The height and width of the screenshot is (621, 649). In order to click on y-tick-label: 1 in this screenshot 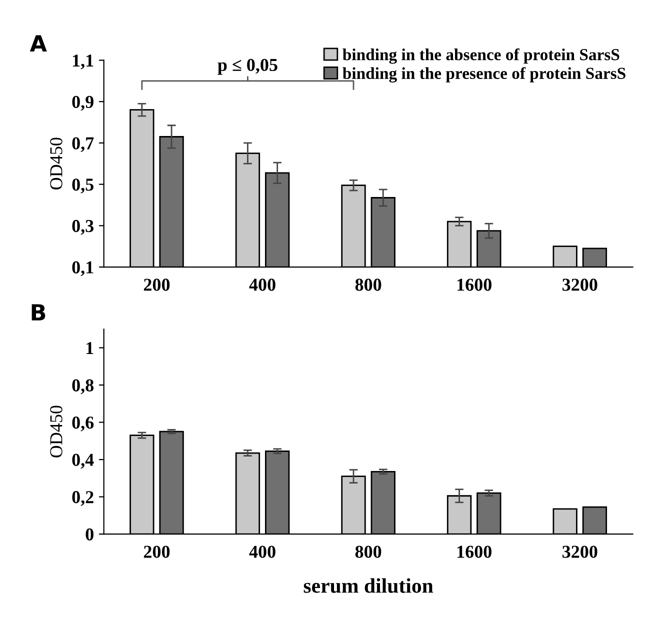, I will do `click(90, 348)`.